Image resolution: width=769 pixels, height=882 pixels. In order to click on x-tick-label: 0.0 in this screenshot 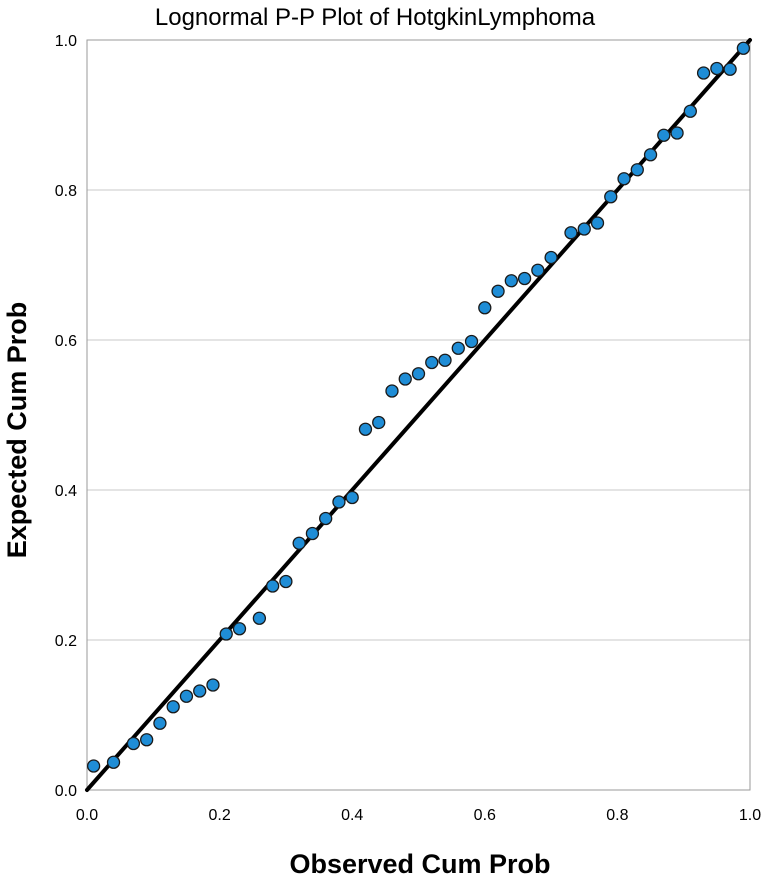, I will do `click(87, 815)`.